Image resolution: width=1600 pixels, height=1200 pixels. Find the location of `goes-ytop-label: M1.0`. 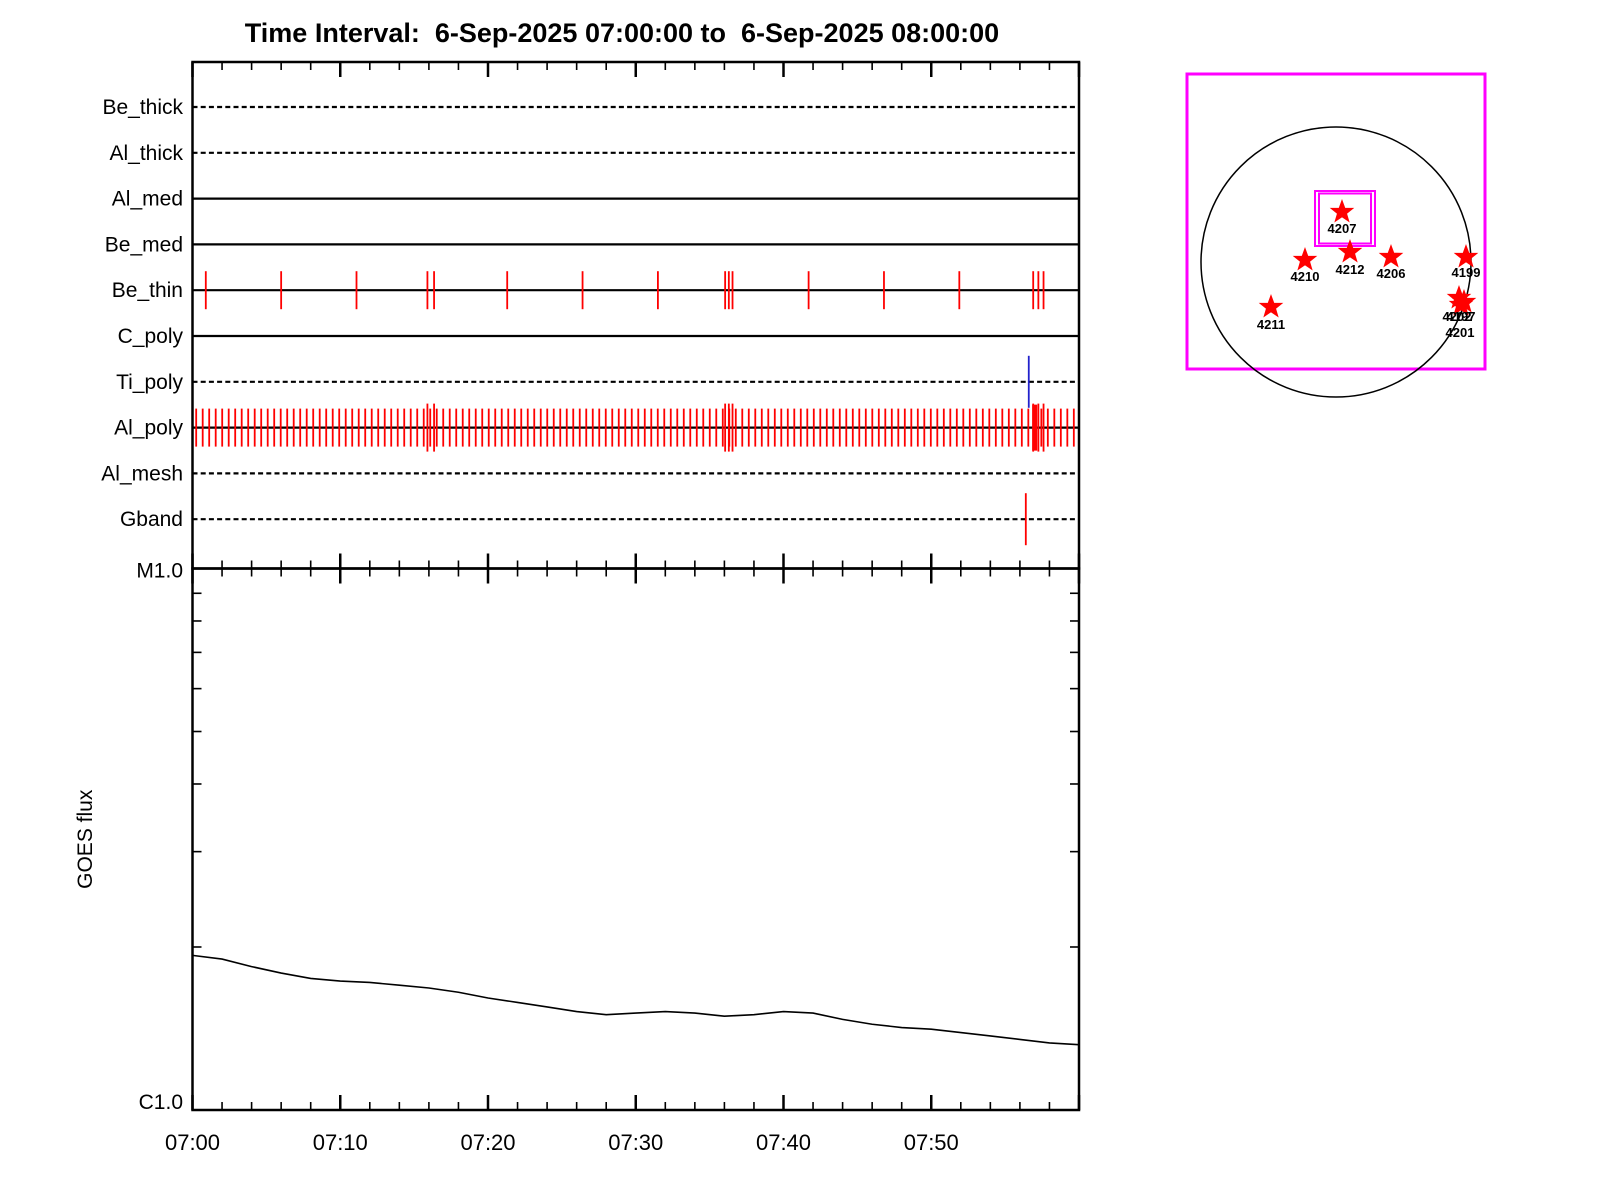

goes-ytop-label: M1.0 is located at coordinates (159, 571).